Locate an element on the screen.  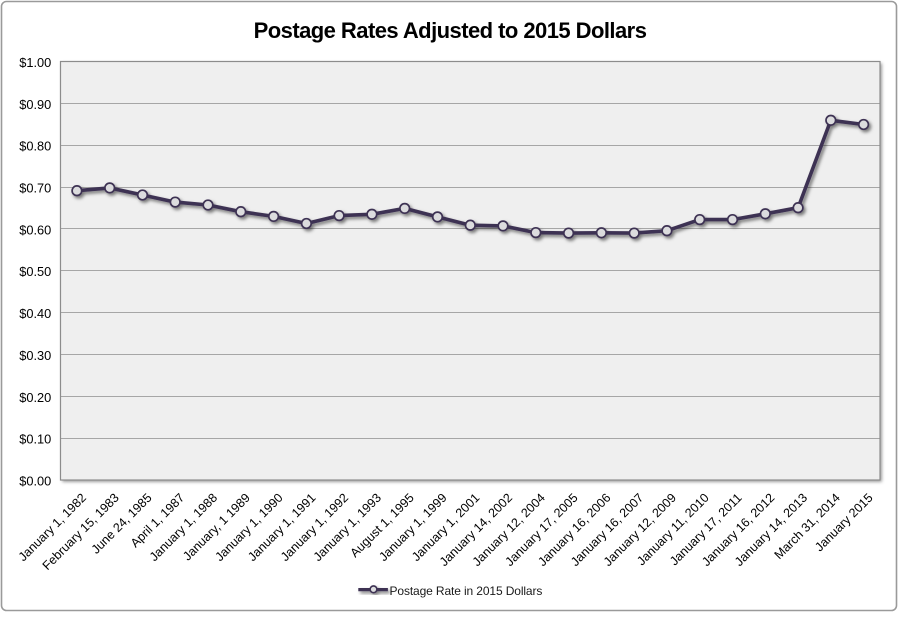
svg-text: $0.80 is located at coordinates (35, 146).